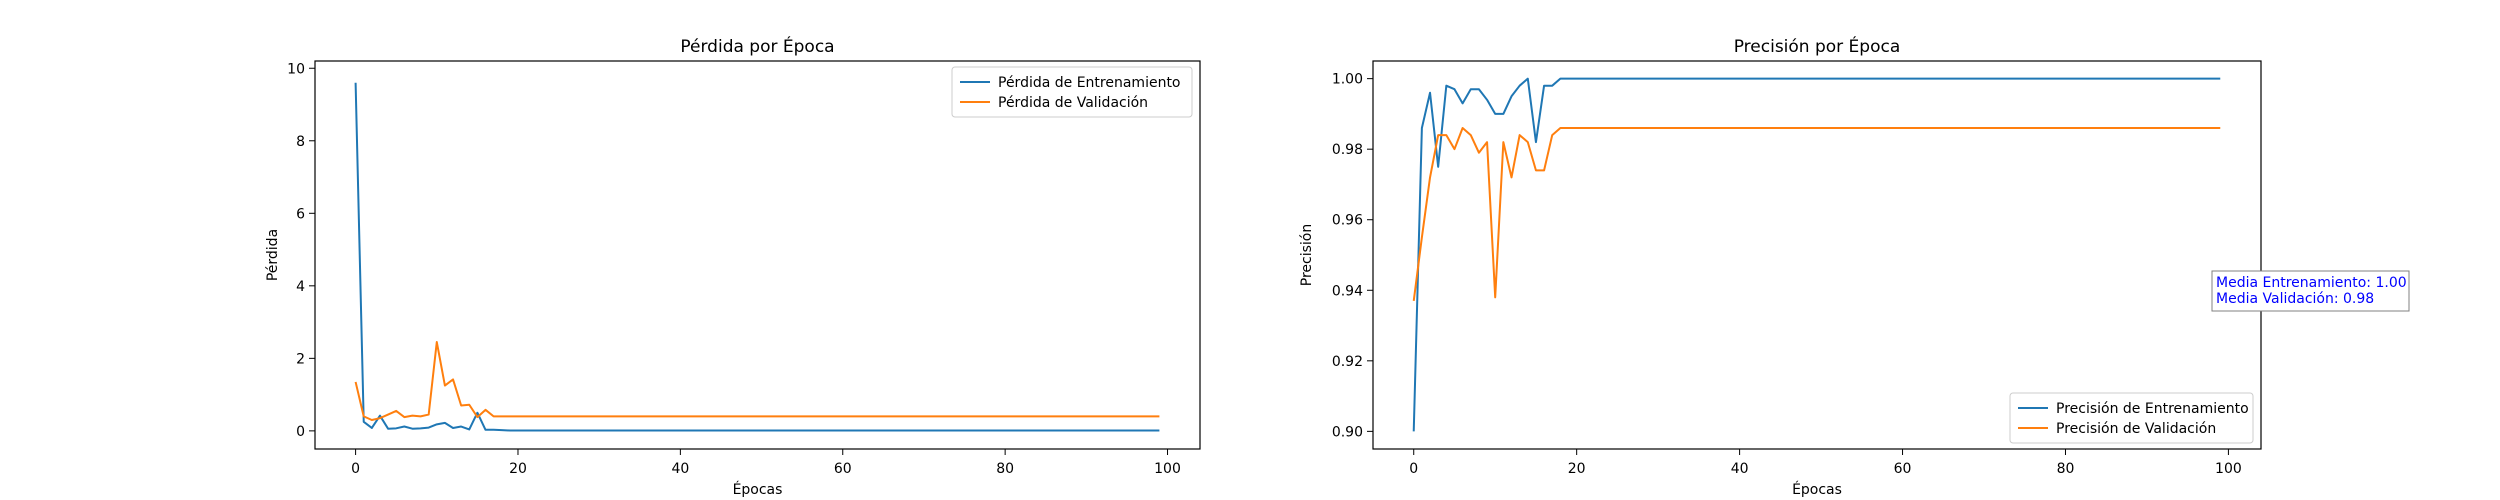 This screenshot has height=500, width=2500. What do you see at coordinates (757, 46) in the screenshot?
I see `chart-title: Pérdida por Época` at bounding box center [757, 46].